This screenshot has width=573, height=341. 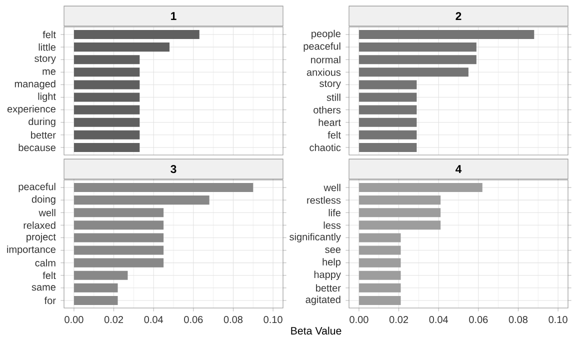 I want to click on y-tick-label: because, so click(x=37, y=148).